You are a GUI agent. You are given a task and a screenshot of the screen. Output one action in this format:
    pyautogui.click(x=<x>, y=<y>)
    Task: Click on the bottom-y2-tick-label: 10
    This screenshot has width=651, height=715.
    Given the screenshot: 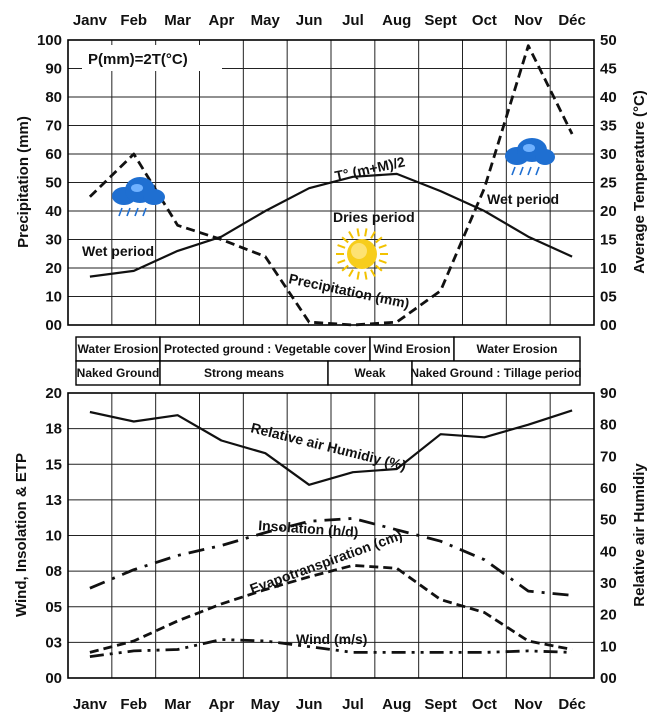 What is the action you would take?
    pyautogui.click(x=608, y=646)
    